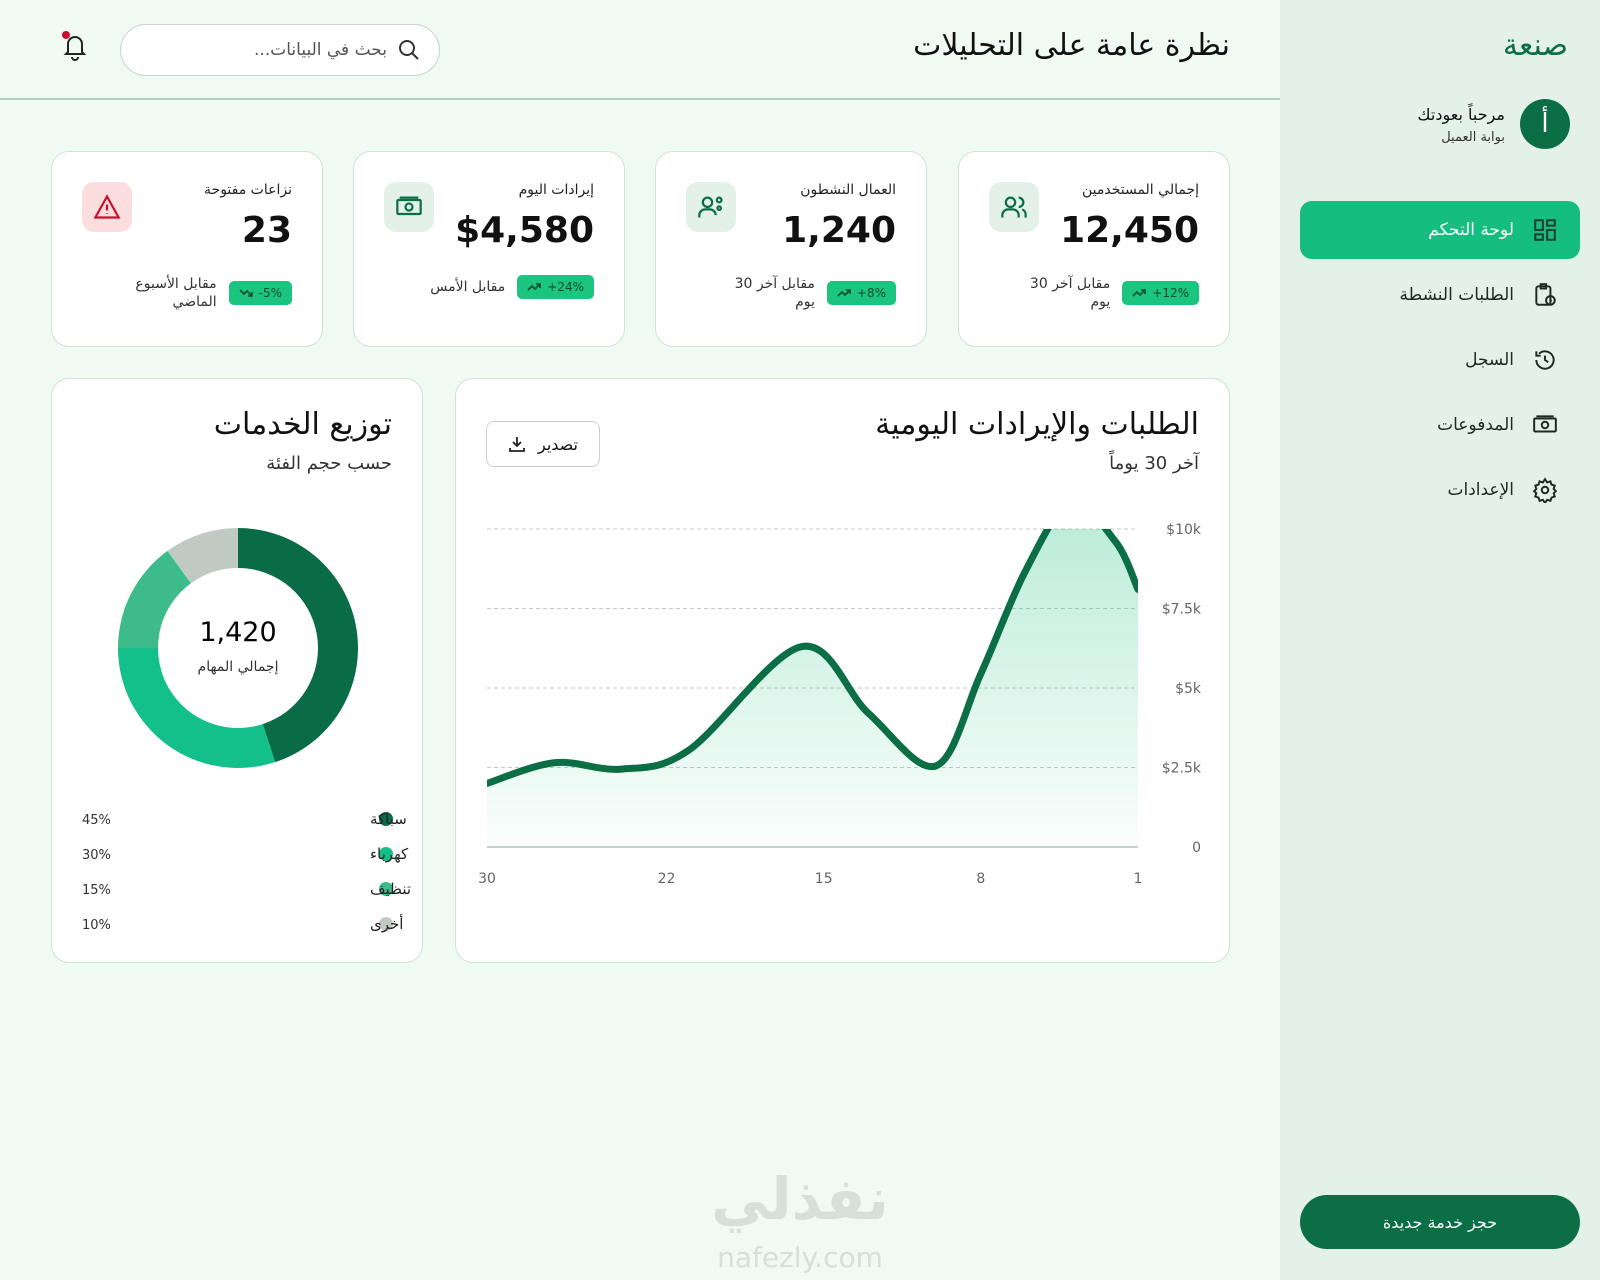 The height and width of the screenshot is (1280, 1600). Describe the element at coordinates (667, 879) in the screenshot. I see `x-tick-label: 22` at that location.